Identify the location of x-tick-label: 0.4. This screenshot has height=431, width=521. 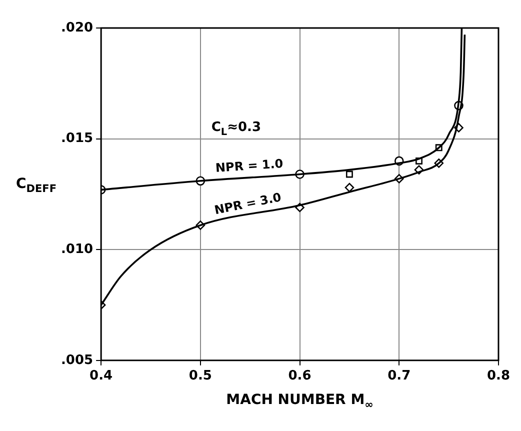
(101, 376).